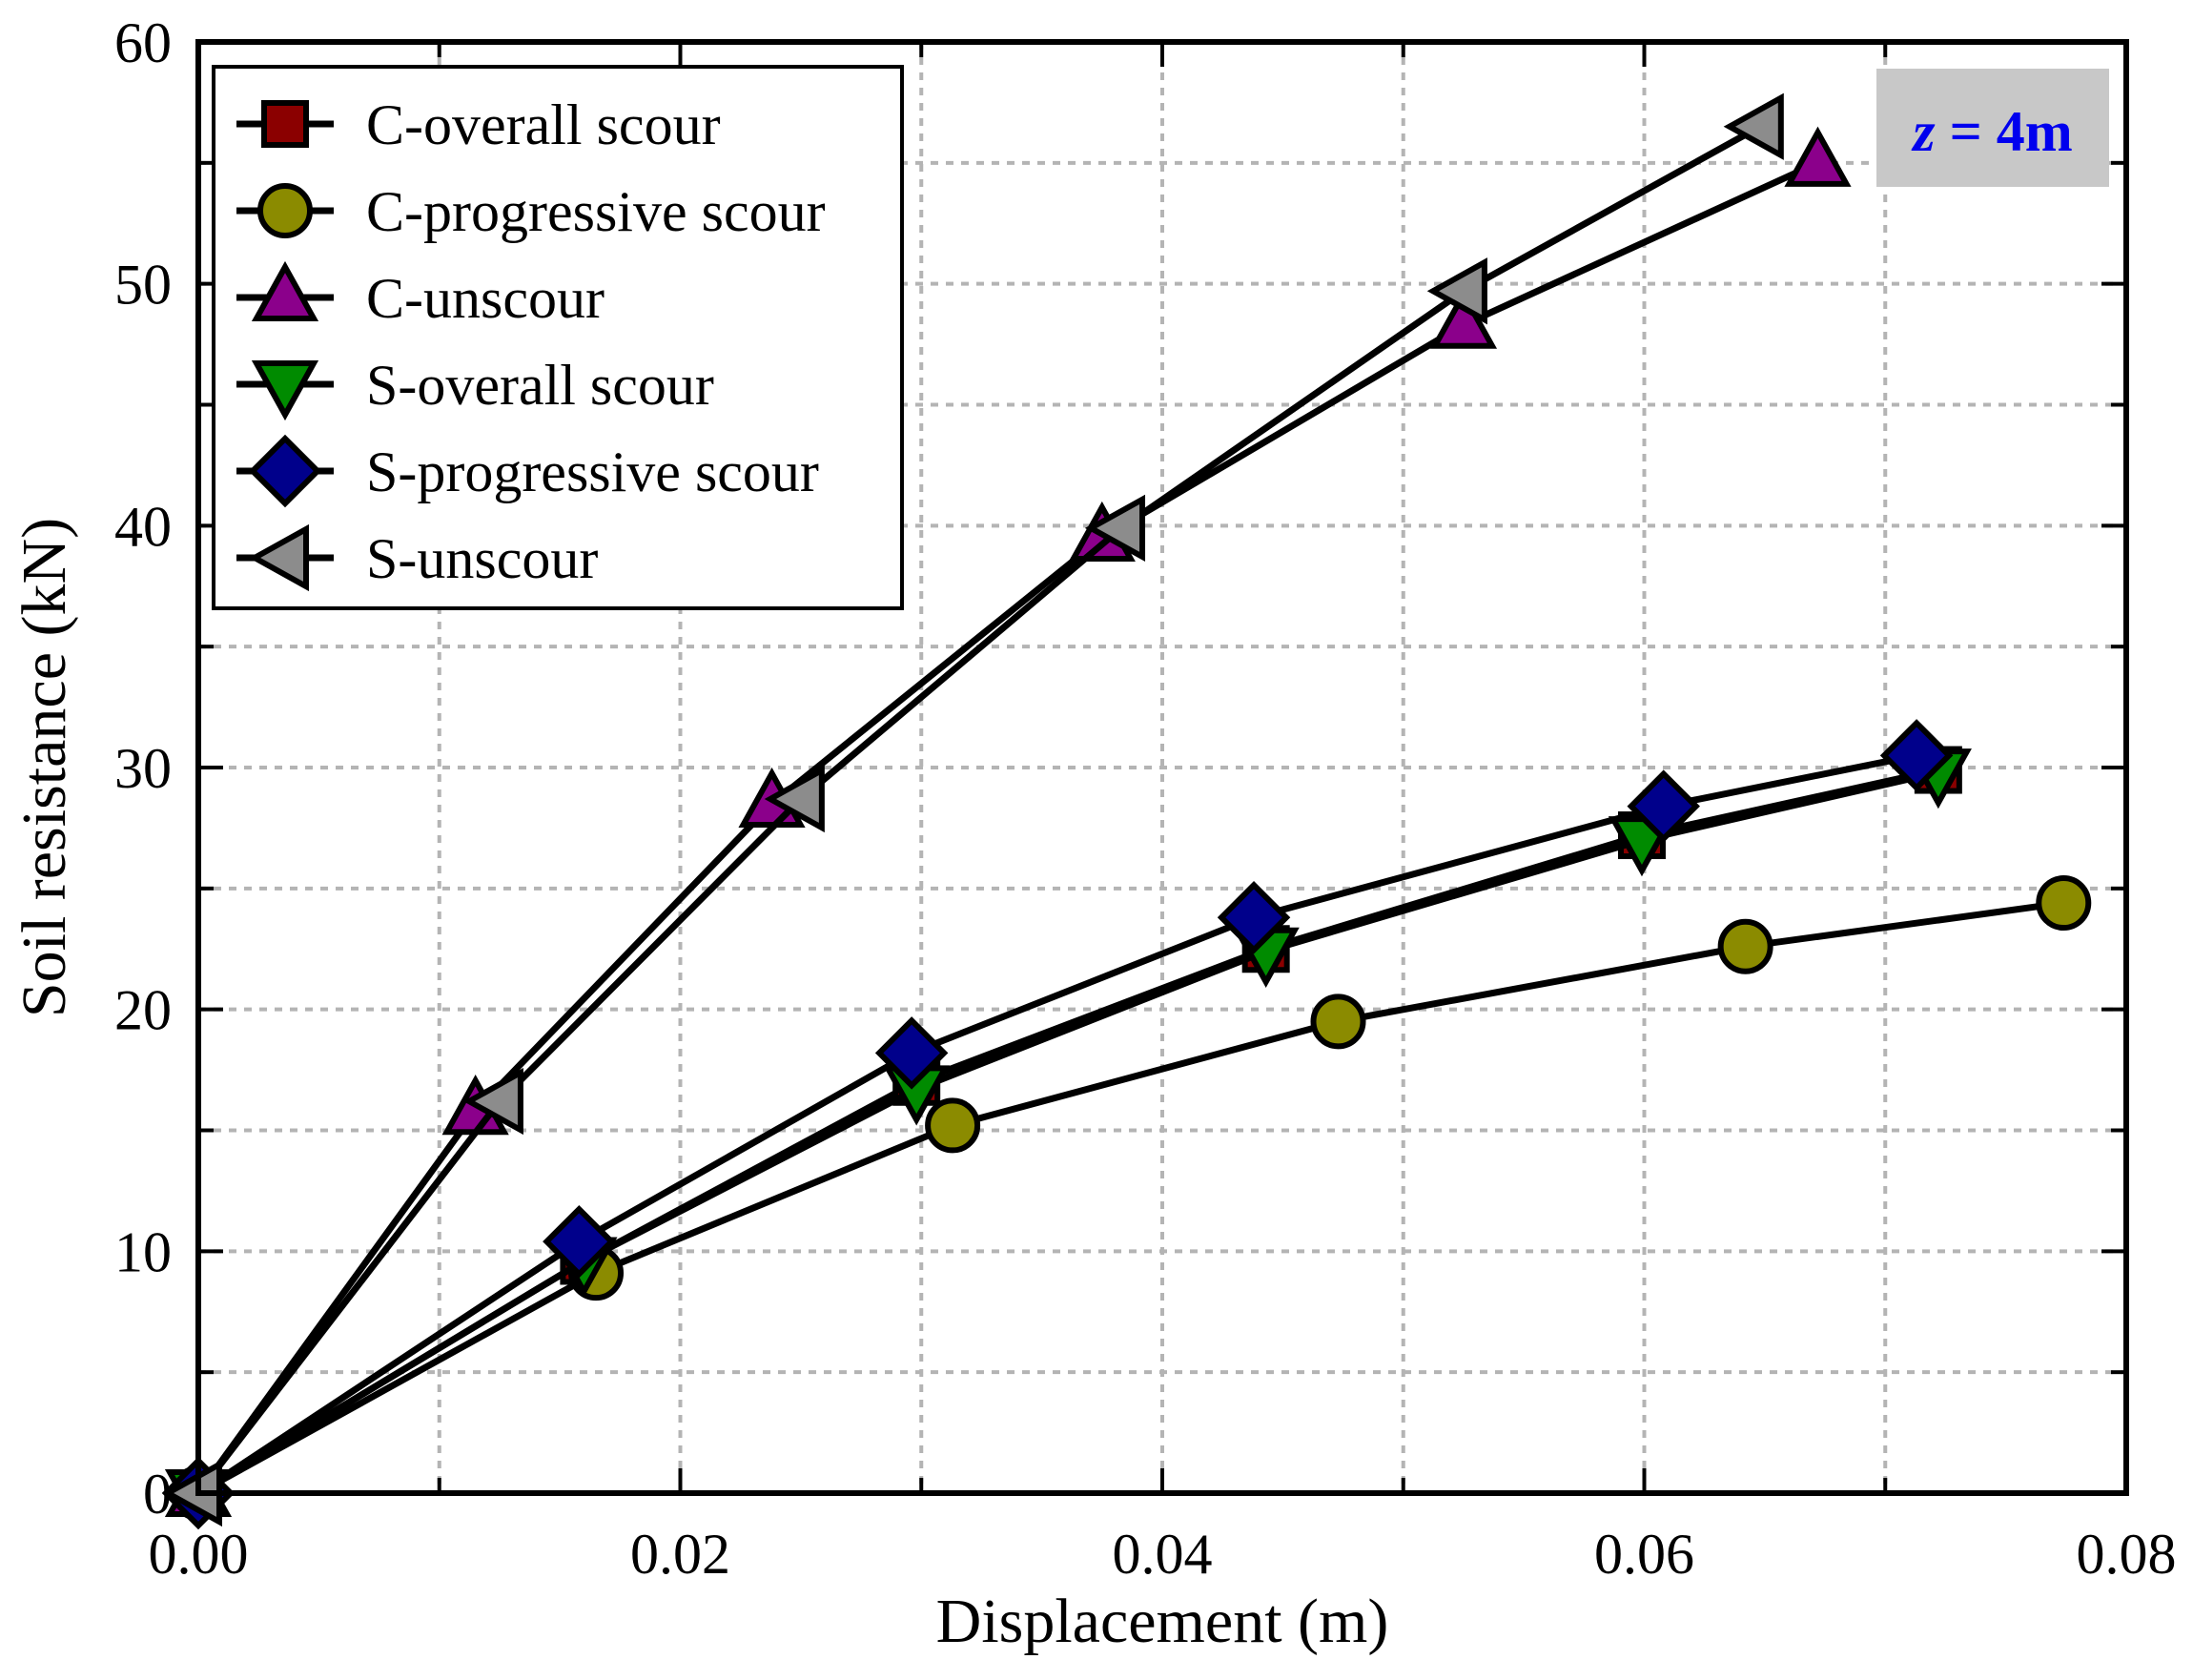 The height and width of the screenshot is (1680, 2193). What do you see at coordinates (143, 285) in the screenshot?
I see `y-tick-label: 50` at bounding box center [143, 285].